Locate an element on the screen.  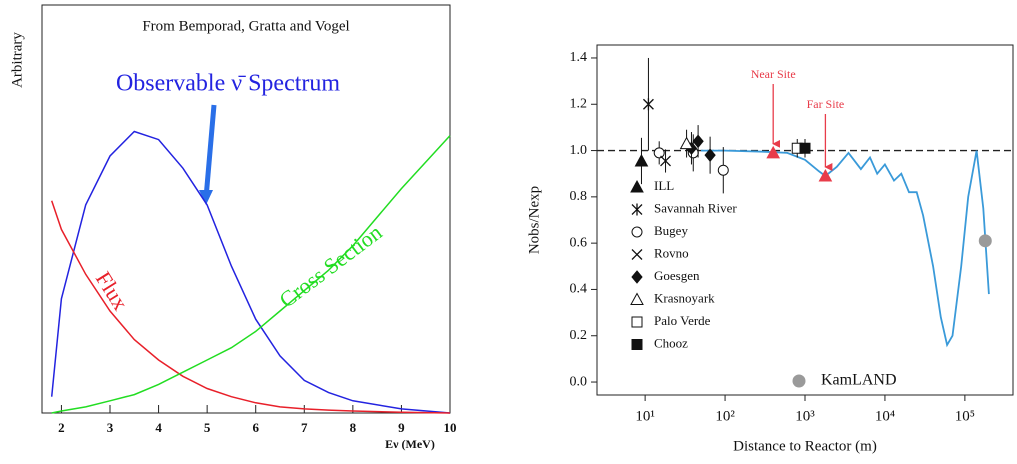
y-tick-label: 1.4 is located at coordinates (579, 57).